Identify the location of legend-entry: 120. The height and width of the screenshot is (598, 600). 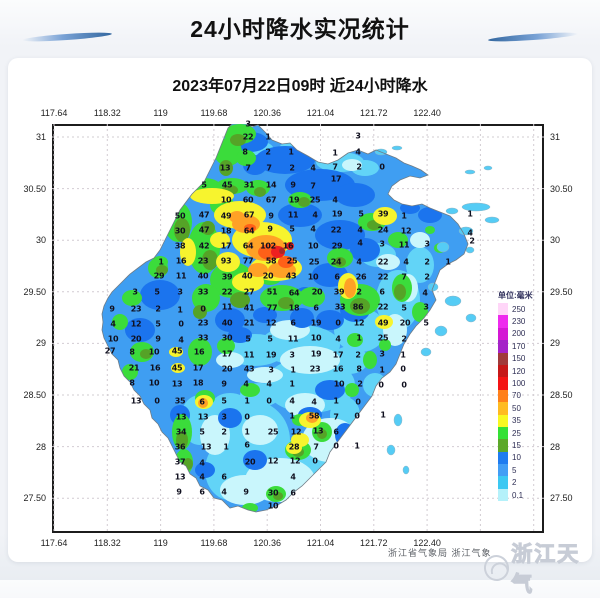
(521, 371).